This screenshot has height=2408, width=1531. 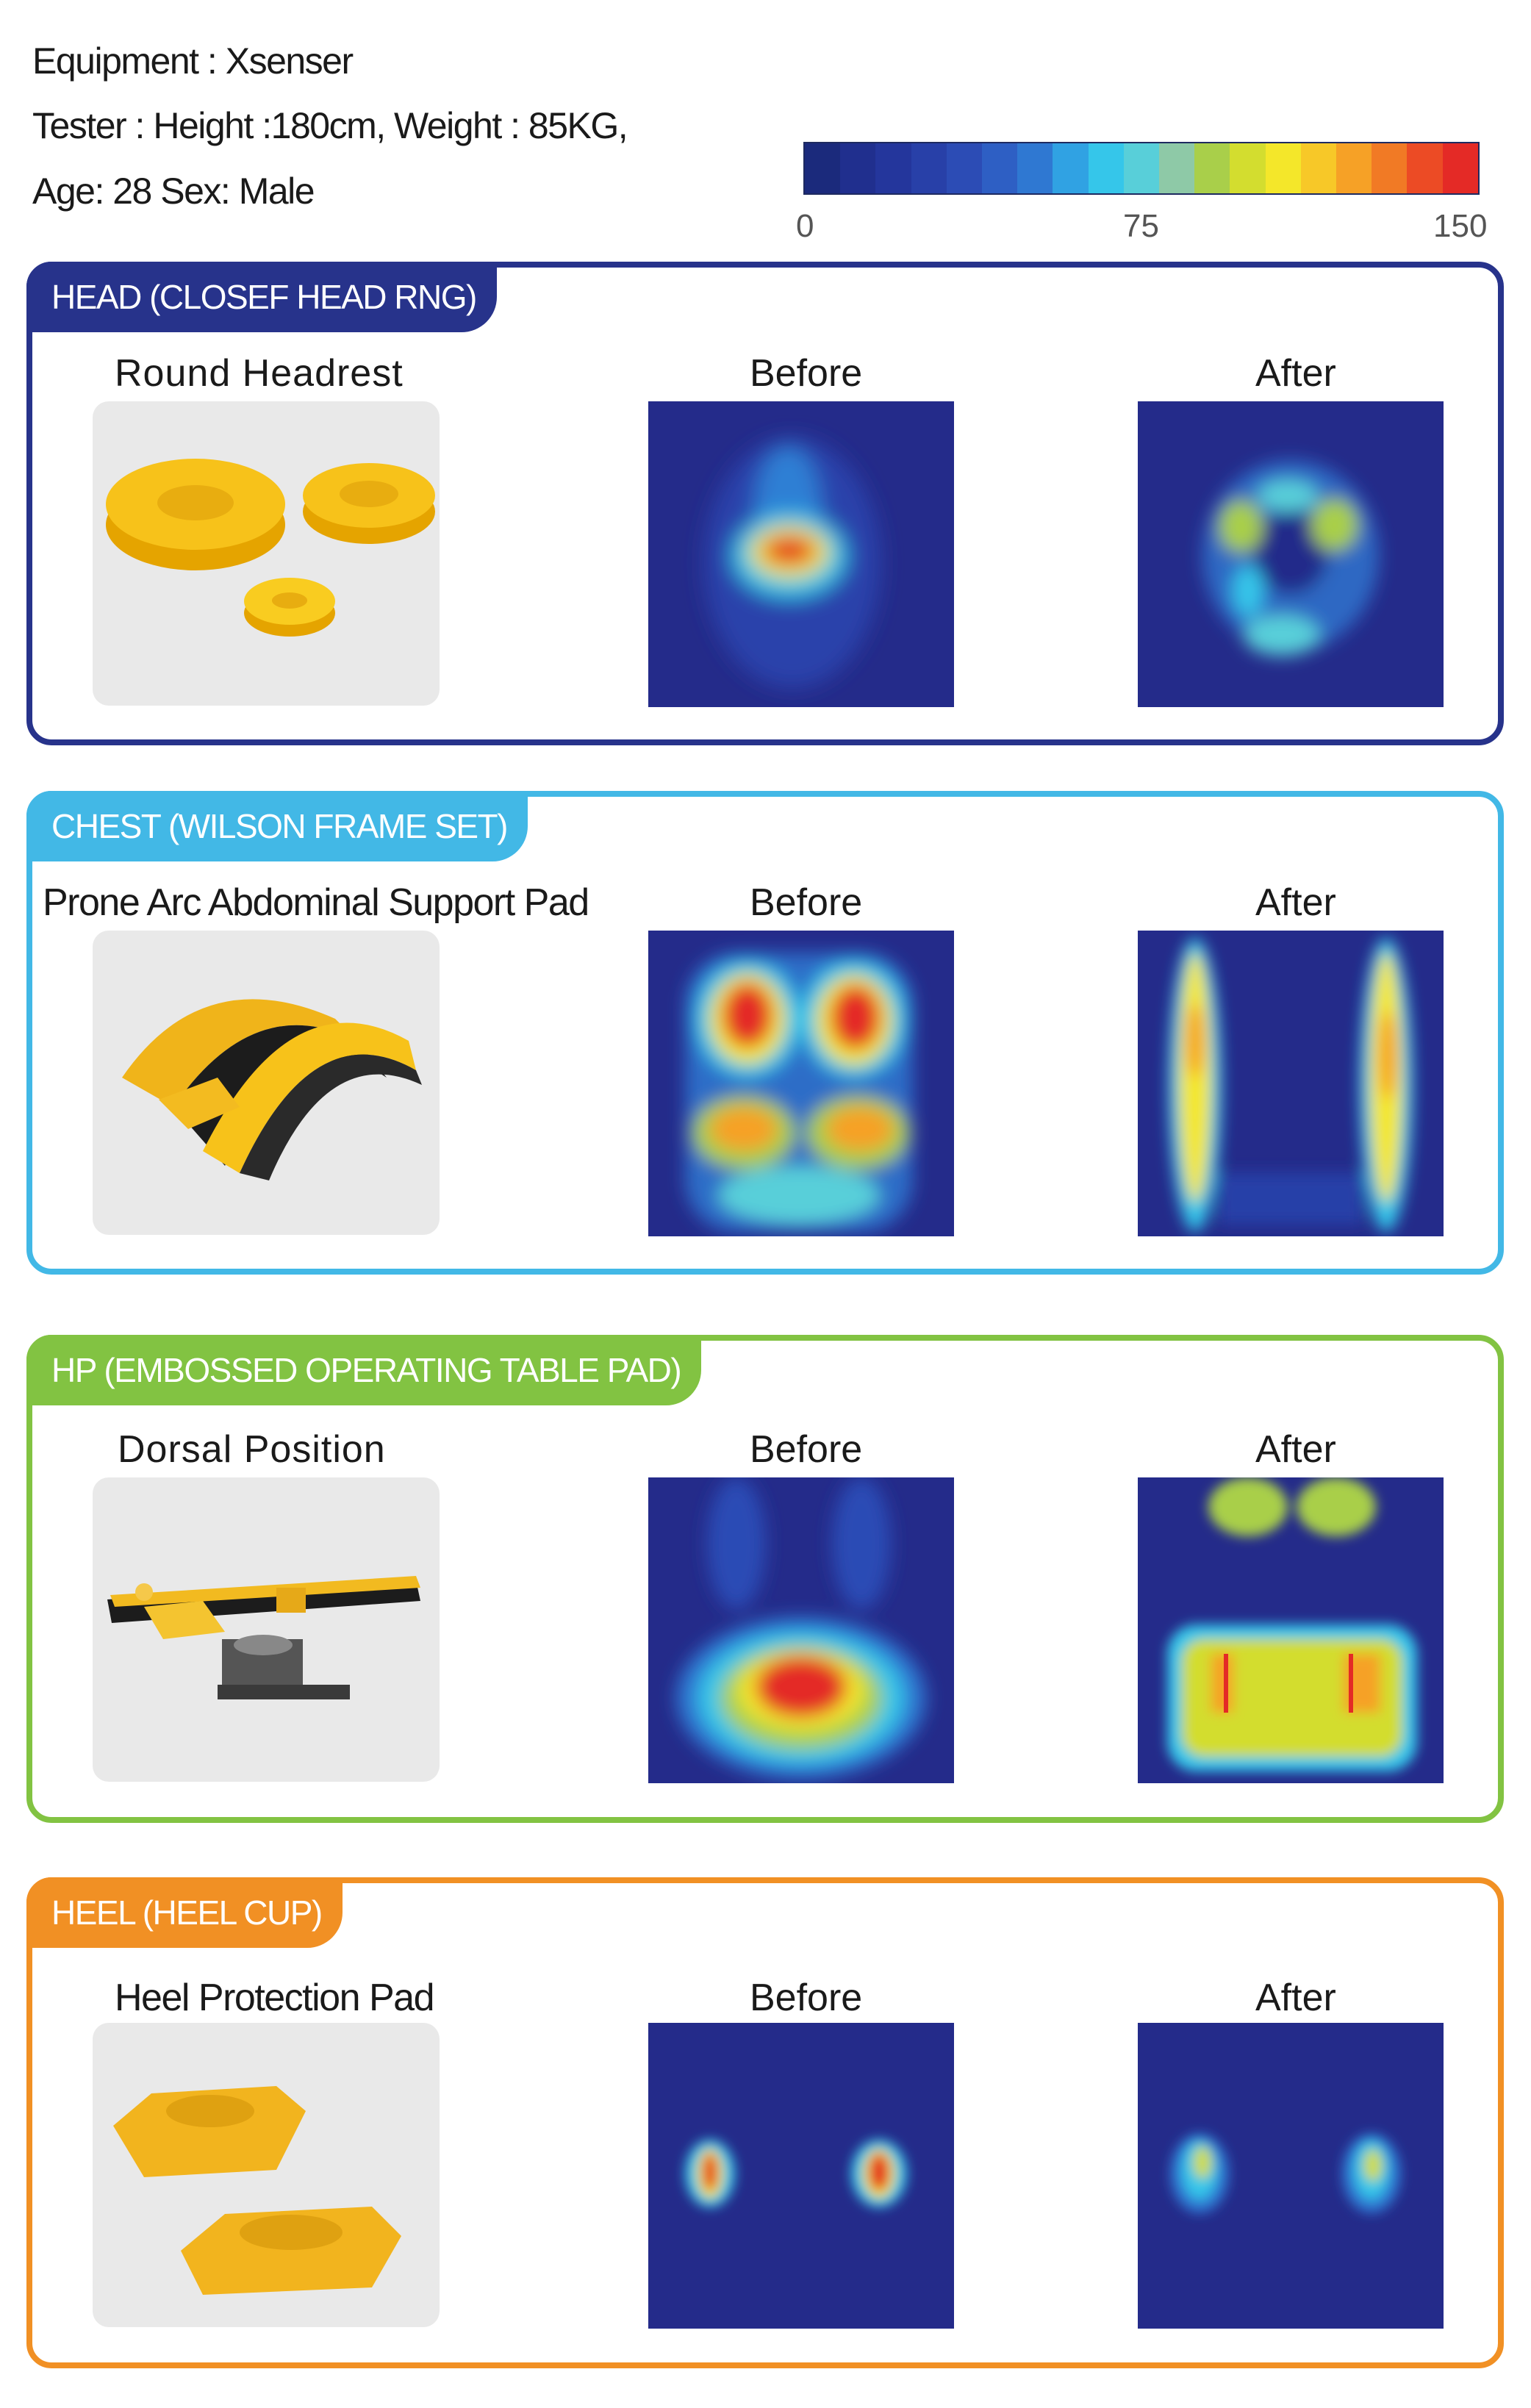 I want to click on section-tab-title: HEAD (CLOSEF HEAD RNG), so click(x=262, y=297).